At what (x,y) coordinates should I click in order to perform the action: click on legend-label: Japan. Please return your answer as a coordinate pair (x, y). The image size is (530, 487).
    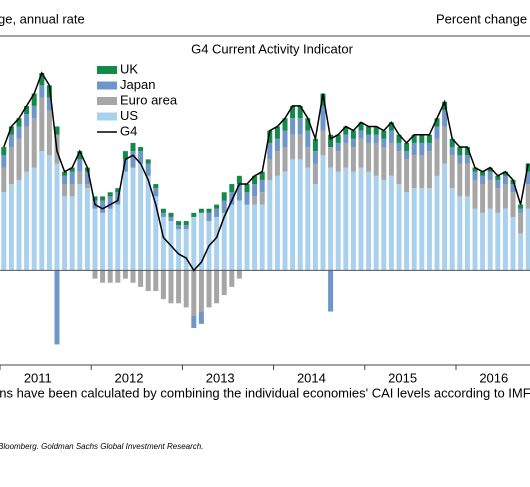
    Looking at the image, I should click on (137, 84).